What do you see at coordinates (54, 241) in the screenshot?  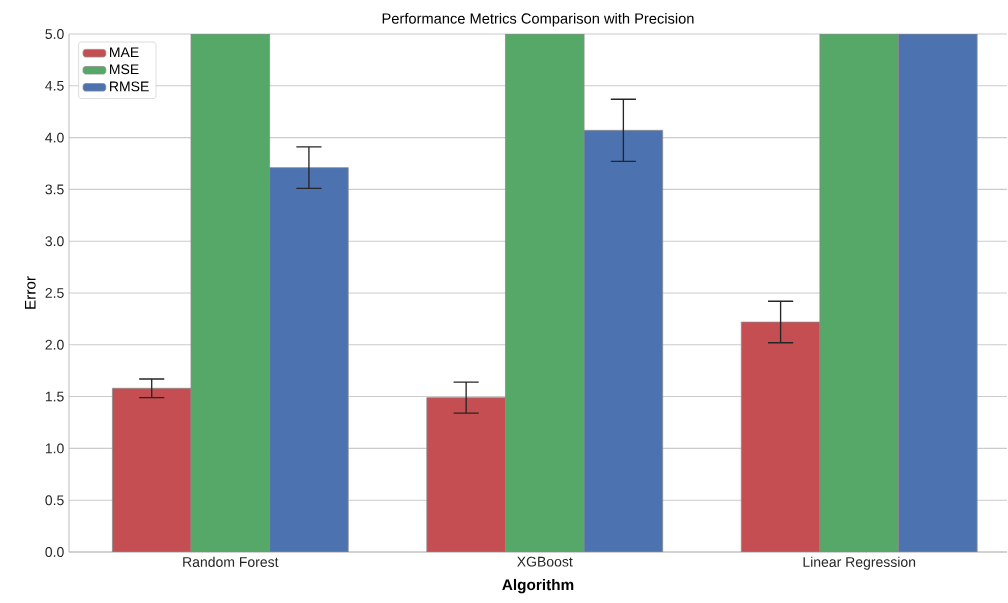 I see `y-tick-label: 3.0` at bounding box center [54, 241].